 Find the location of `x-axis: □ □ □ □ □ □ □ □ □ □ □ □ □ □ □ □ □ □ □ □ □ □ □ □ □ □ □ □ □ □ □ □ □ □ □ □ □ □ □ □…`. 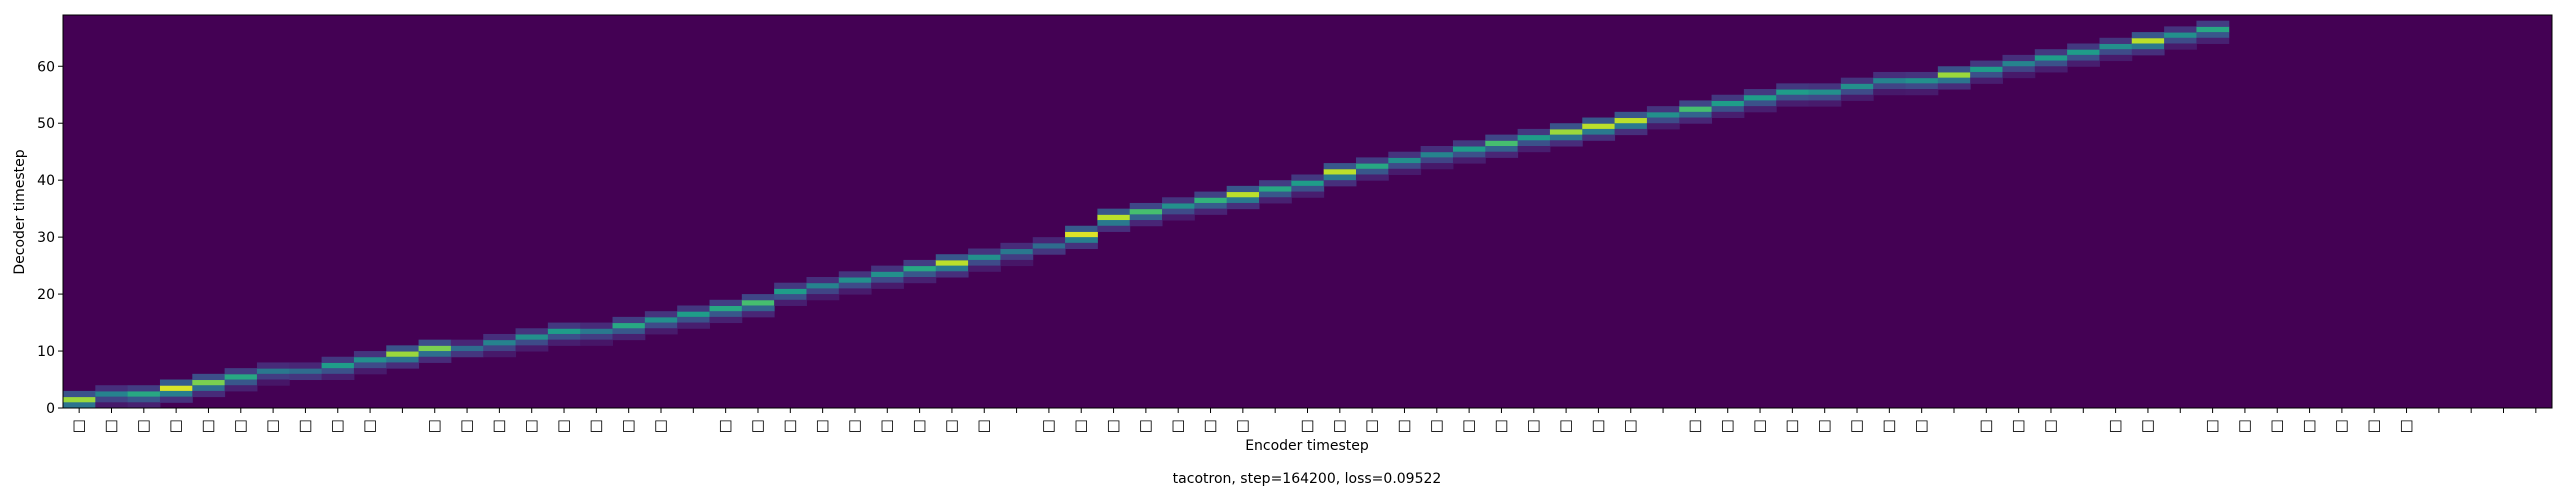

x-axis: □ □ □ □ □ □ □ □ □ □ □ □ □ □ □ □ □ □ □ □ □ □ □ □ □ □ □ □ □ □ □ □ □ □ □ □ □ □ □ □… is located at coordinates (1304, 421).